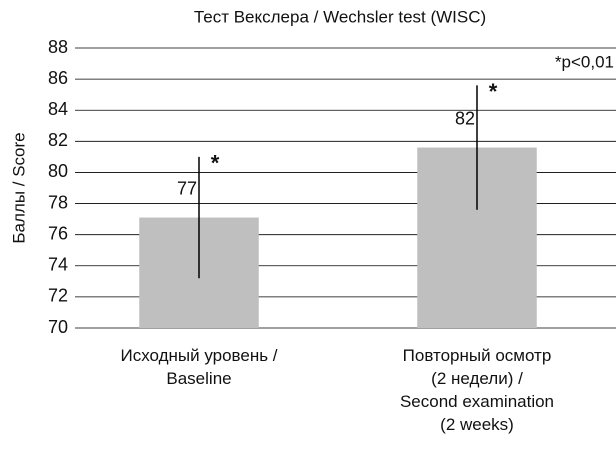 The height and width of the screenshot is (457, 616). I want to click on x-tick-label: Исходный уровень / Baseline, so click(199, 367).